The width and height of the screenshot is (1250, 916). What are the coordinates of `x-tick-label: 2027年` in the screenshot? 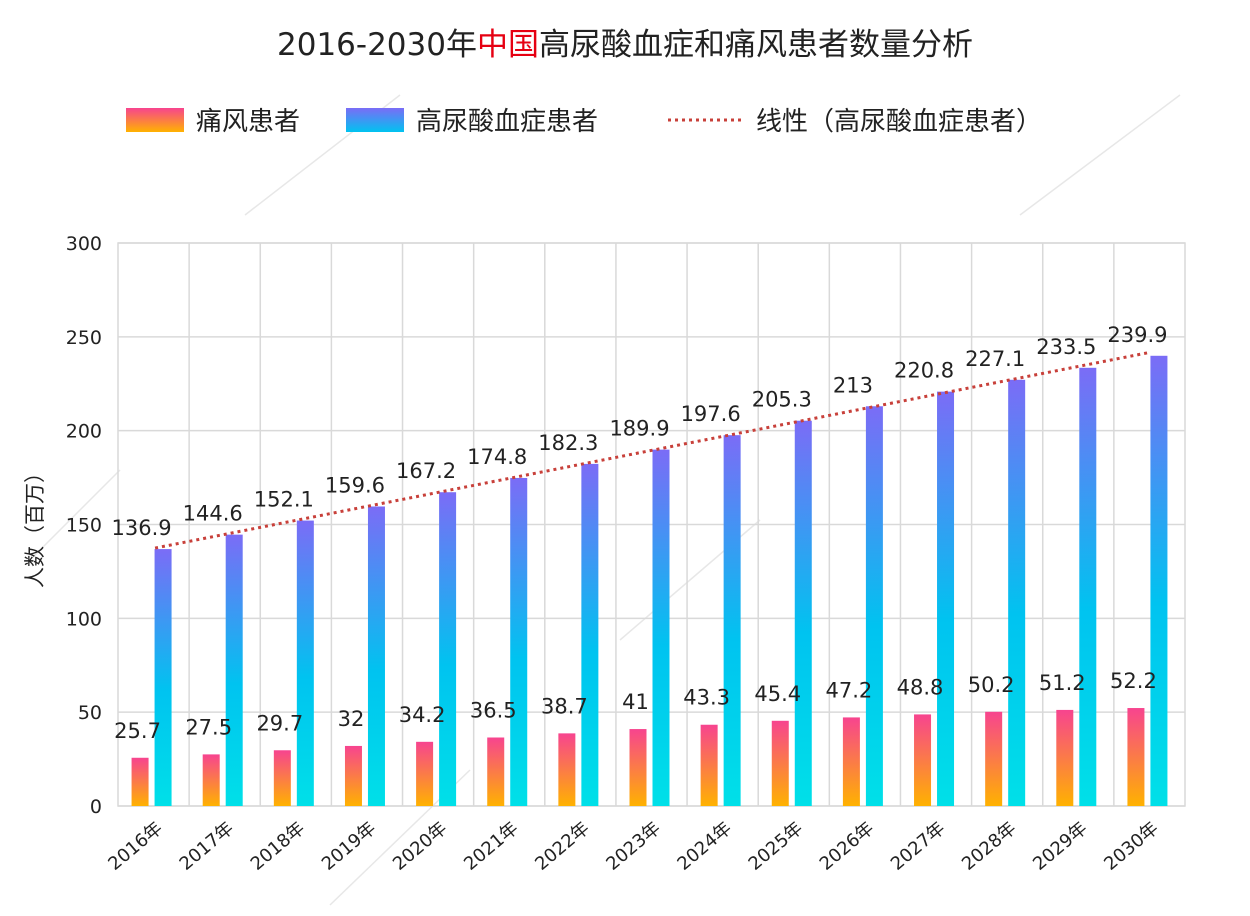 It's located at (918, 846).